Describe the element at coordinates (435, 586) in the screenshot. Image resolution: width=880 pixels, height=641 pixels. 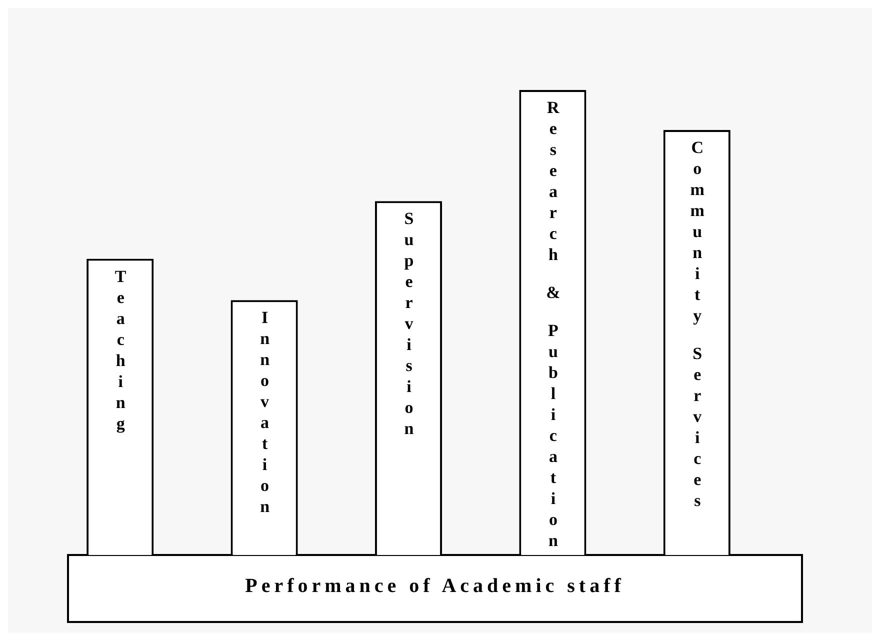
I see `x-axis-title: Performance of Academic staff` at that location.